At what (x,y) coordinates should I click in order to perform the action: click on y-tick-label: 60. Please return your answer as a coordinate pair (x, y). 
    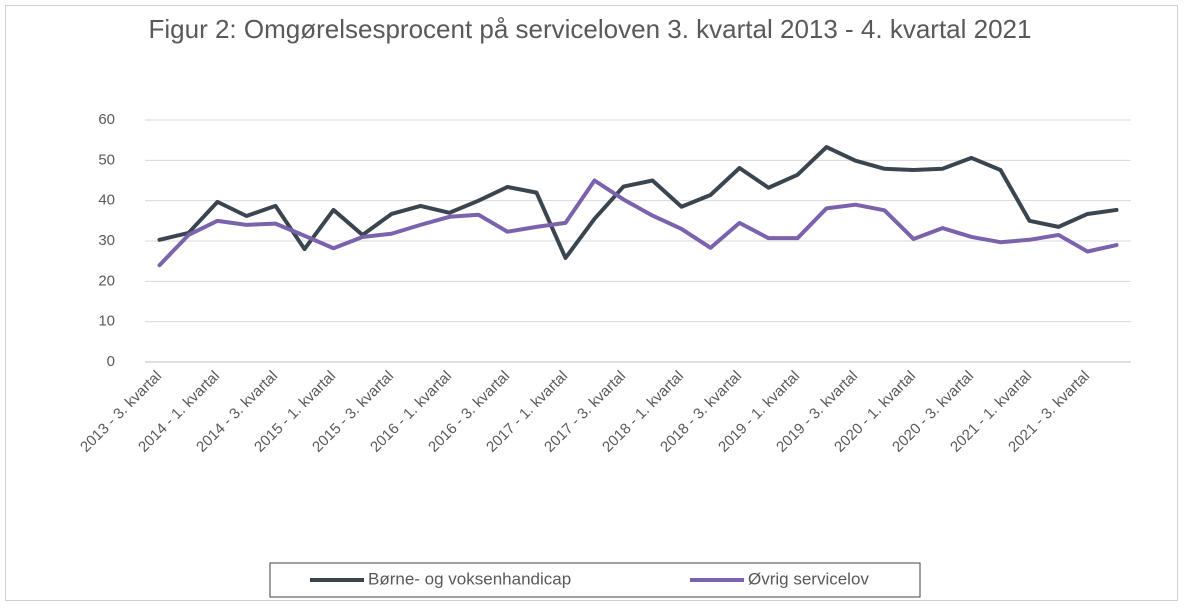
    Looking at the image, I should click on (106, 119).